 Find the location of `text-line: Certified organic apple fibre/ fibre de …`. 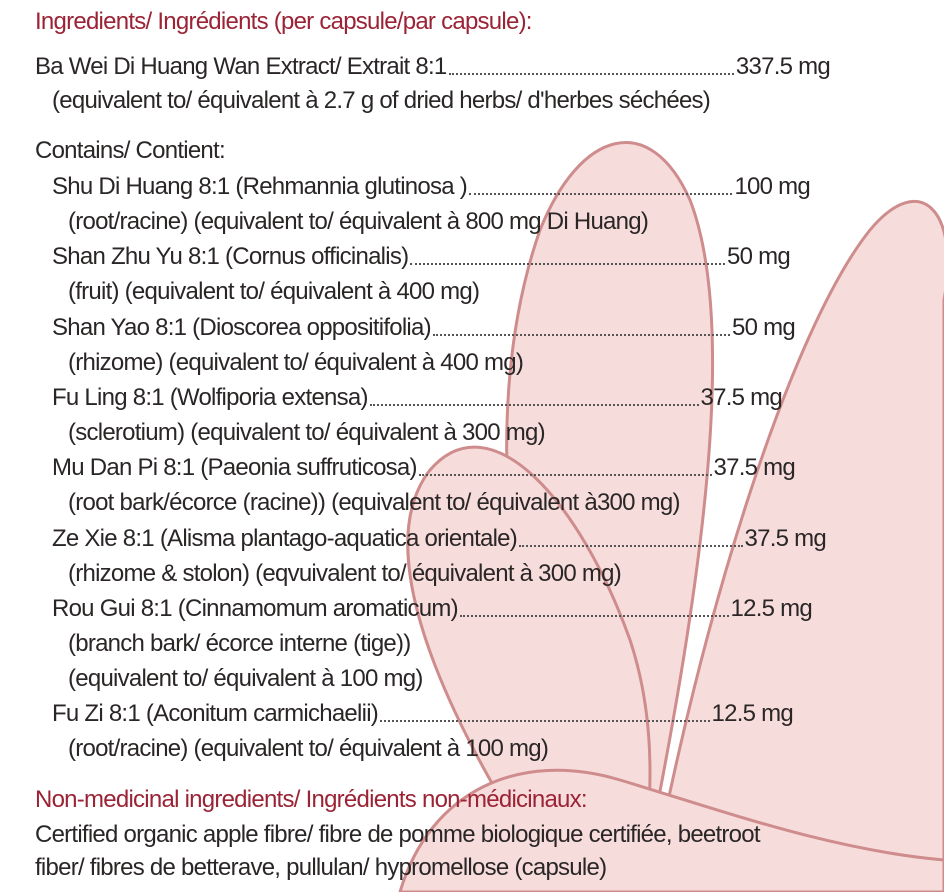

text-line: Certified organic apple fibre/ fibre de … is located at coordinates (398, 834).